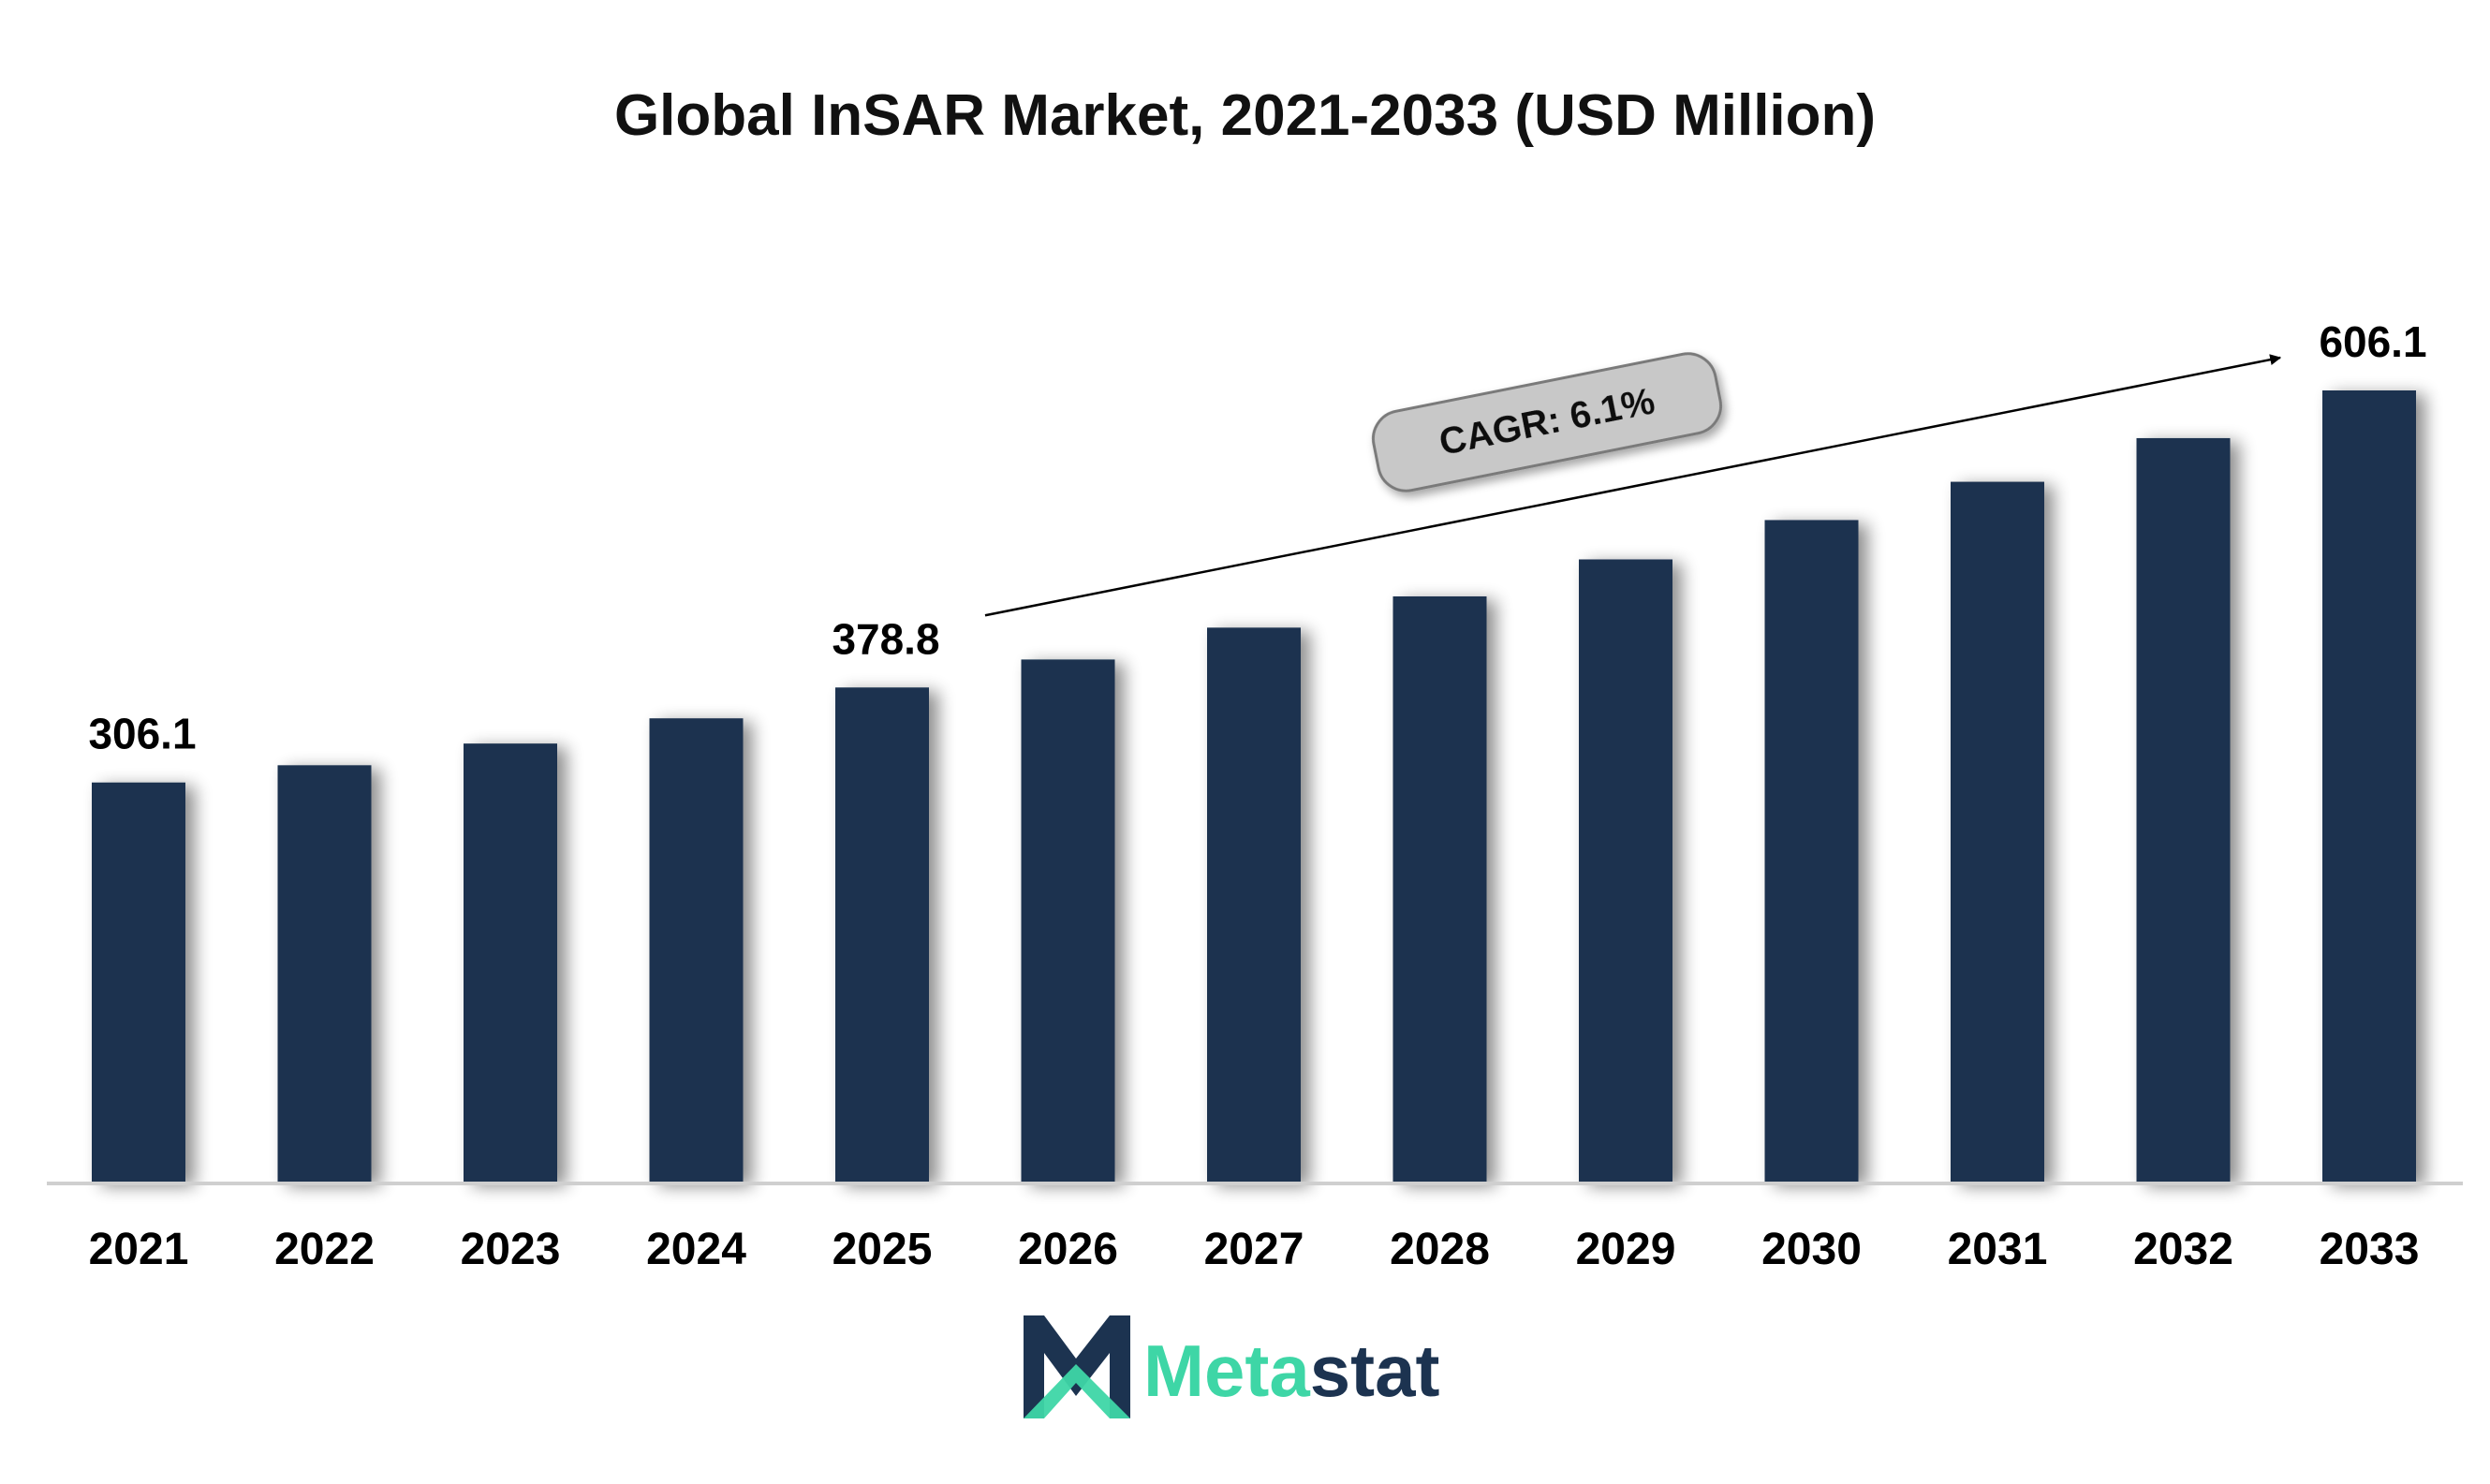  I want to click on x-tick-label-2022: 2022, so click(324, 1249).